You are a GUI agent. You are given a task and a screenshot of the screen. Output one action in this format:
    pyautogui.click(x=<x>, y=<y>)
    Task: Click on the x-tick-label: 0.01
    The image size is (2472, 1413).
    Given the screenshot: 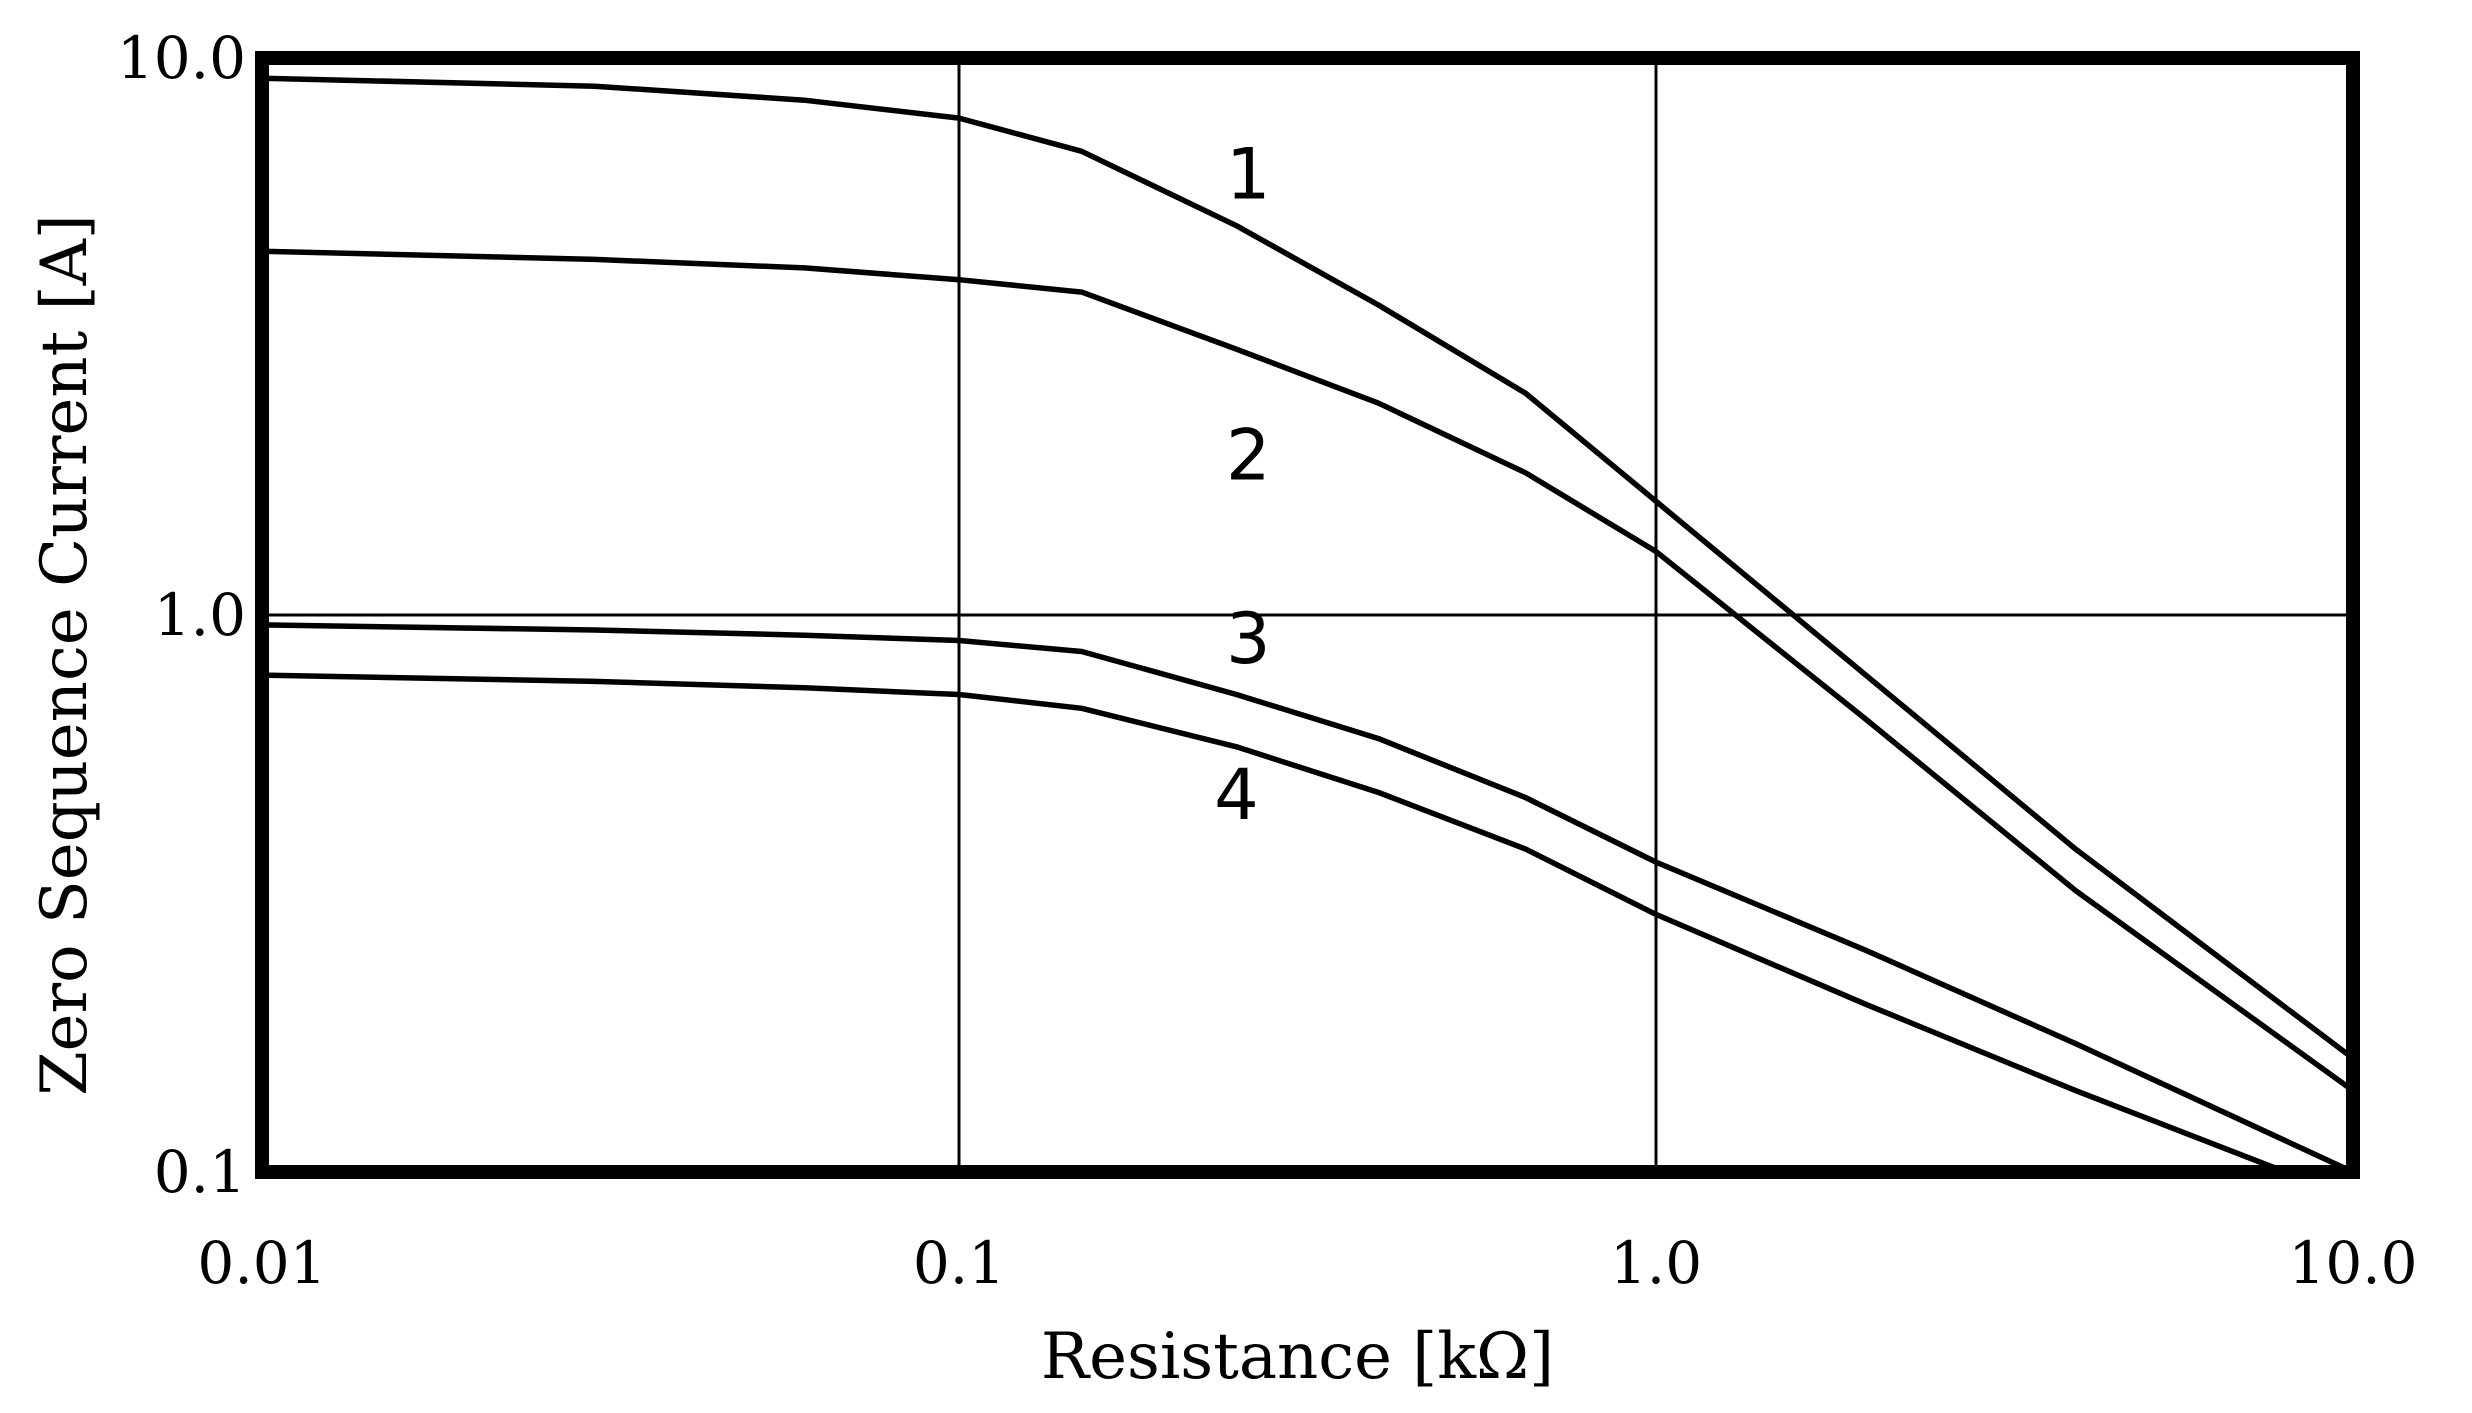 What is the action you would take?
    pyautogui.click(x=261, y=1263)
    